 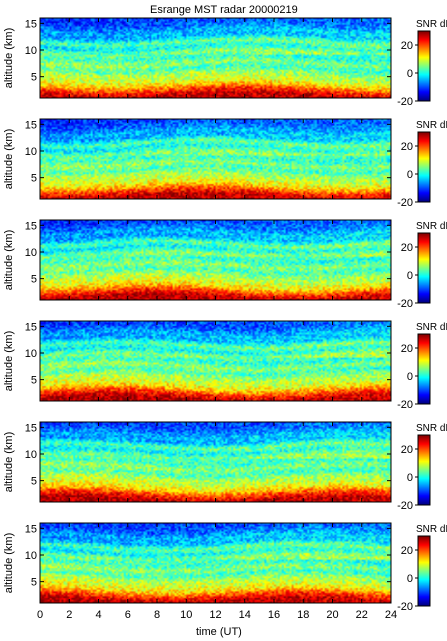 What do you see at coordinates (69, 615) in the screenshot?
I see `x-tick-label: 2` at bounding box center [69, 615].